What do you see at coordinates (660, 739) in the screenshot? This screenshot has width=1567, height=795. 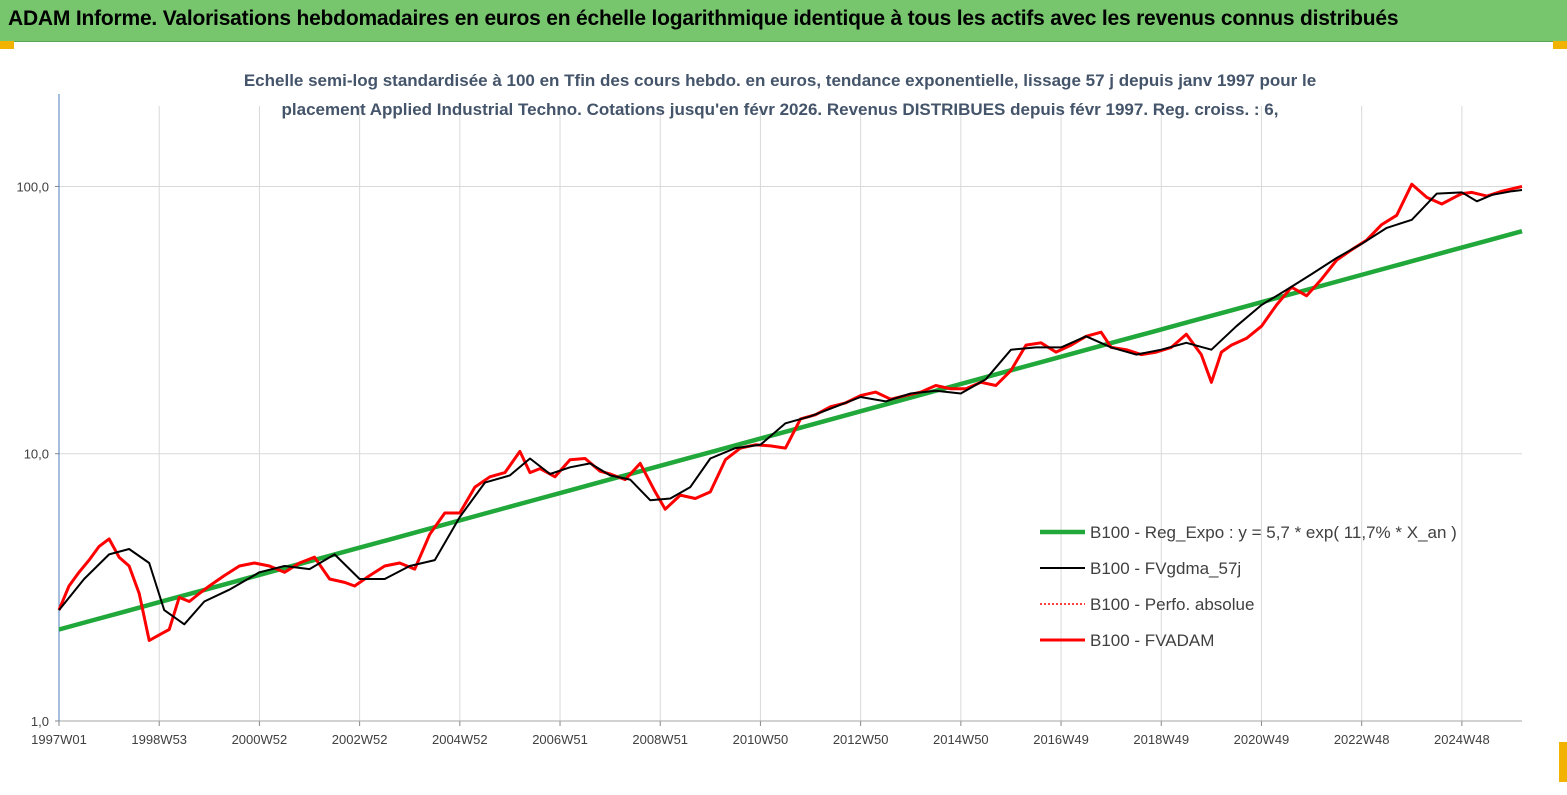 I see `x-tick-label: 2008W51` at bounding box center [660, 739].